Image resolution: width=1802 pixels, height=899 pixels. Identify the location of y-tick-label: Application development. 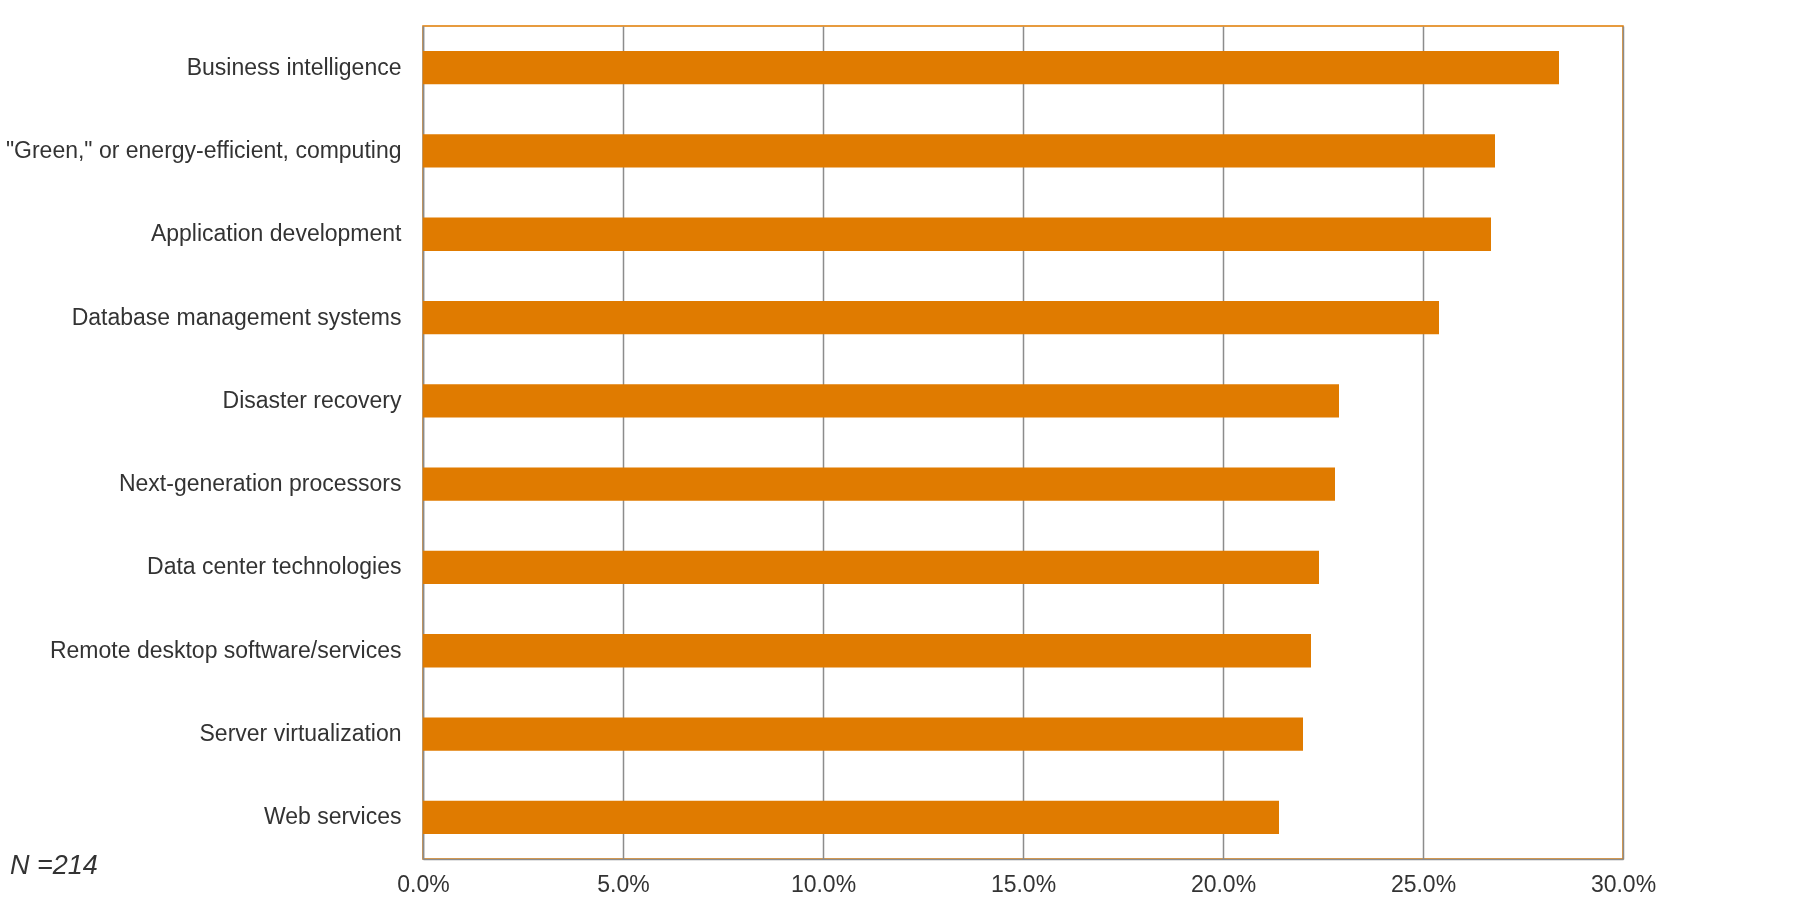
(276, 233).